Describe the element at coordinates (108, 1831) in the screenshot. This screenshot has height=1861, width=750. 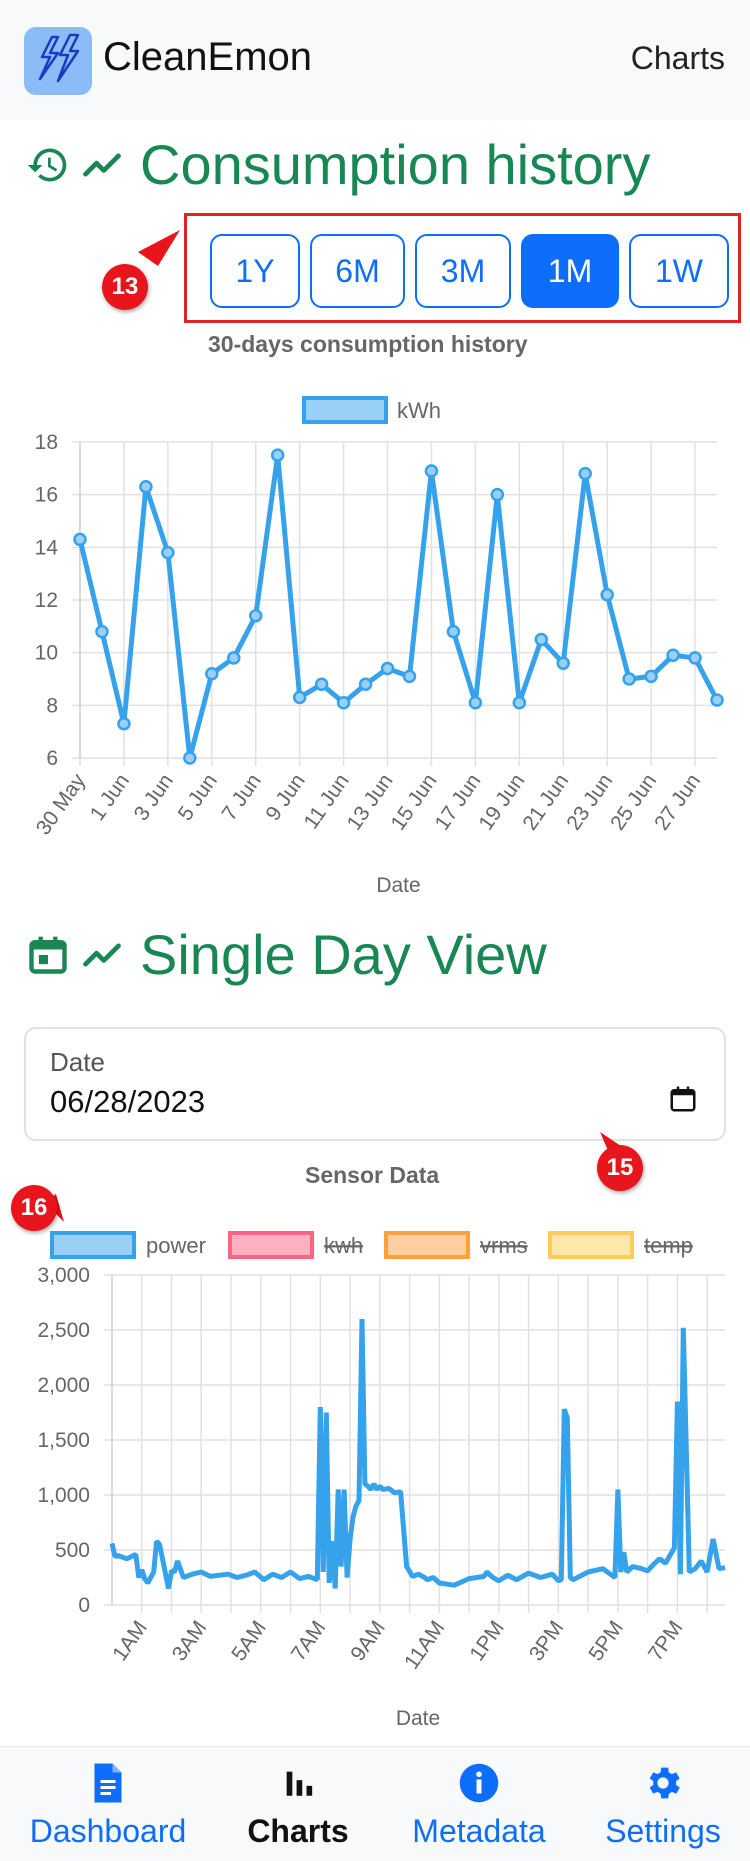
I see `tab-dashboard-label: Dashboard` at that location.